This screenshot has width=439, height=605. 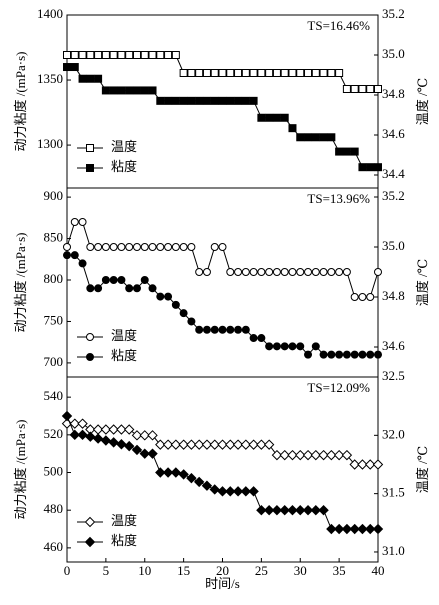 What do you see at coordinates (422, 469) in the screenshot?
I see `y2-axis-label: 温度 /℃` at bounding box center [422, 469].